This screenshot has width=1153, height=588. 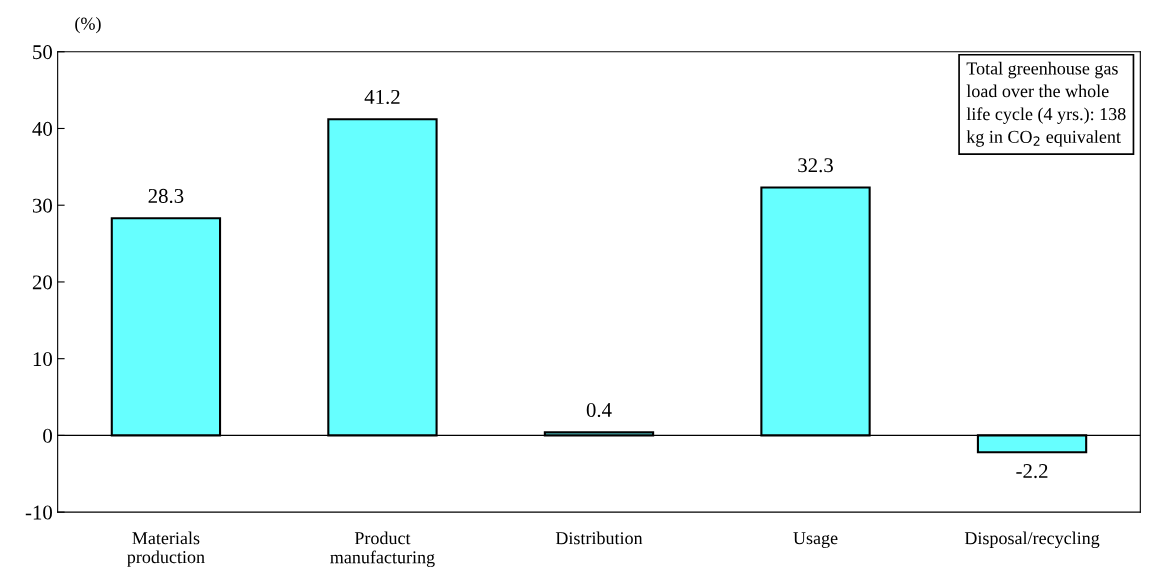 What do you see at coordinates (382, 549) in the screenshot?
I see `x-tick-label: Product manufacturing` at bounding box center [382, 549].